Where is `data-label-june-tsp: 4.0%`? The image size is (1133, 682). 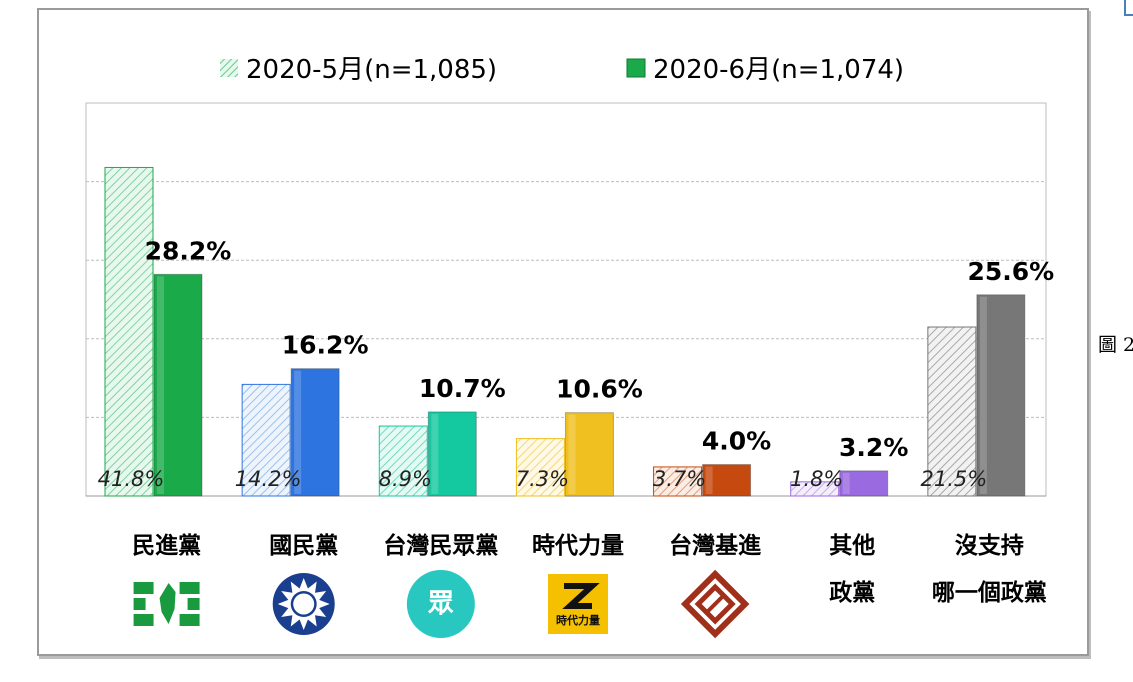 data-label-june-tsp: 4.0% is located at coordinates (736, 441).